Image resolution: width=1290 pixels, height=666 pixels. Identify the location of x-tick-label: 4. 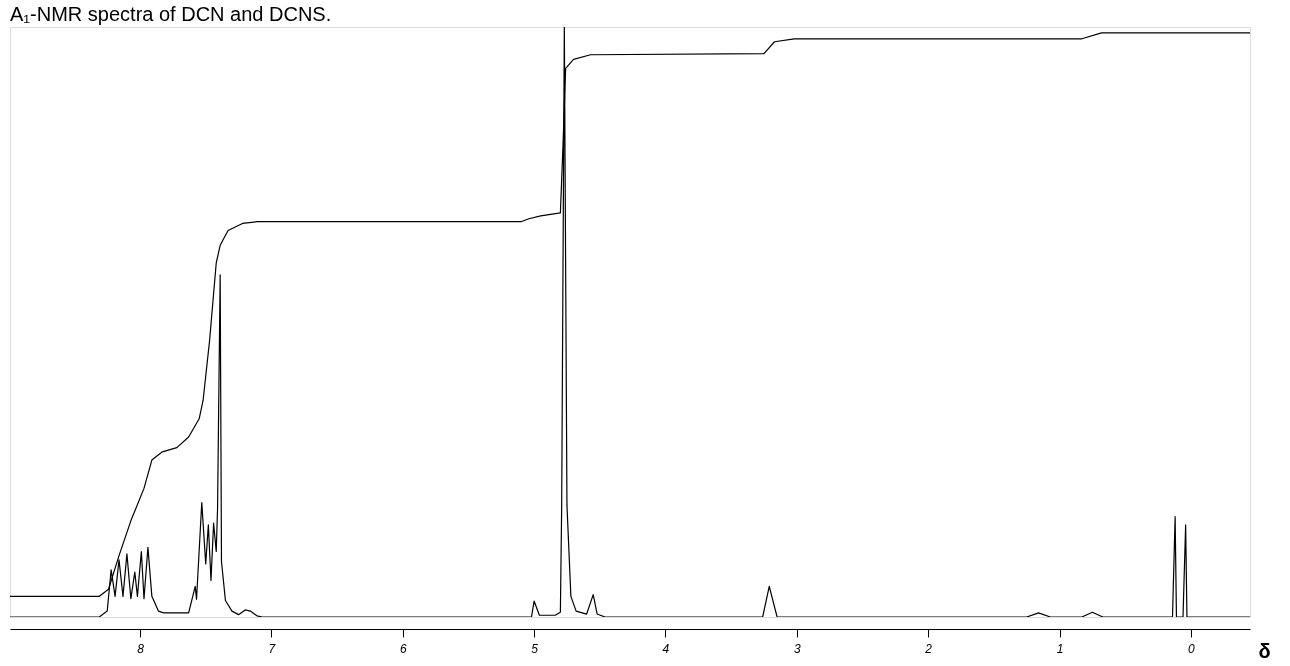
(666, 648).